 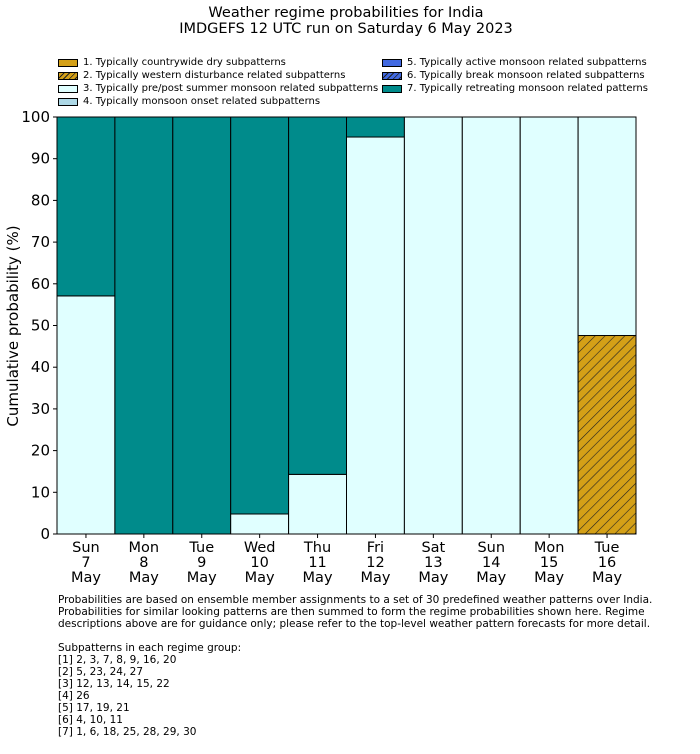 I want to click on x-tick-label: Wed, so click(x=260, y=548).